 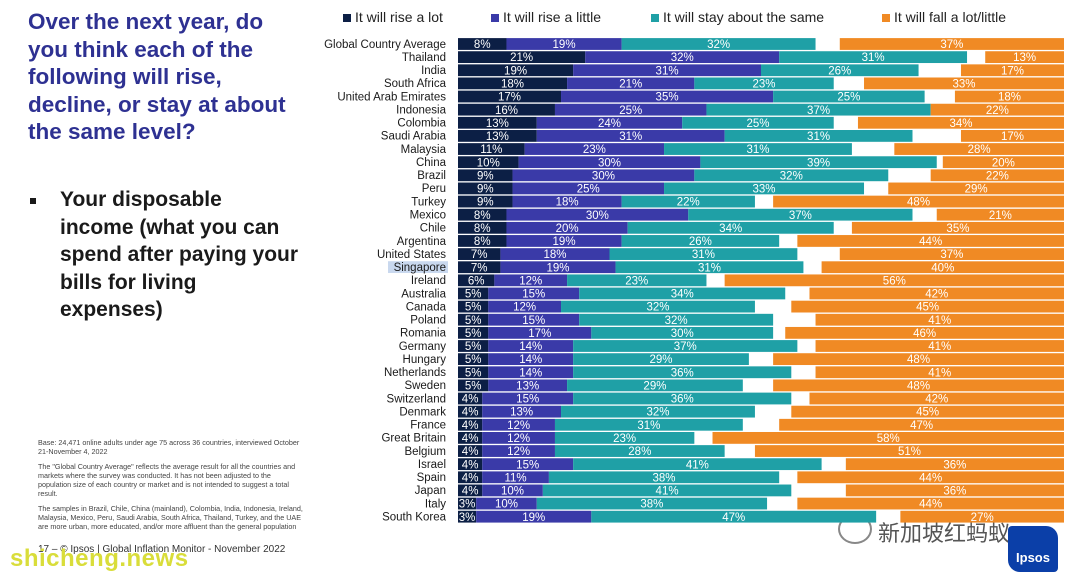 I want to click on data-label: 45%, so click(x=927, y=308).